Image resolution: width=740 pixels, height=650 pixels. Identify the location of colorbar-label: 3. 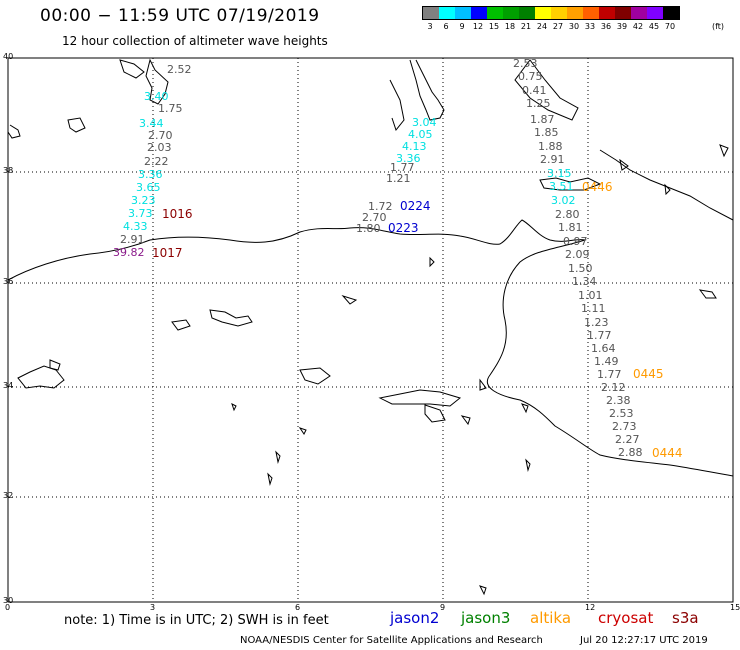
(430, 26).